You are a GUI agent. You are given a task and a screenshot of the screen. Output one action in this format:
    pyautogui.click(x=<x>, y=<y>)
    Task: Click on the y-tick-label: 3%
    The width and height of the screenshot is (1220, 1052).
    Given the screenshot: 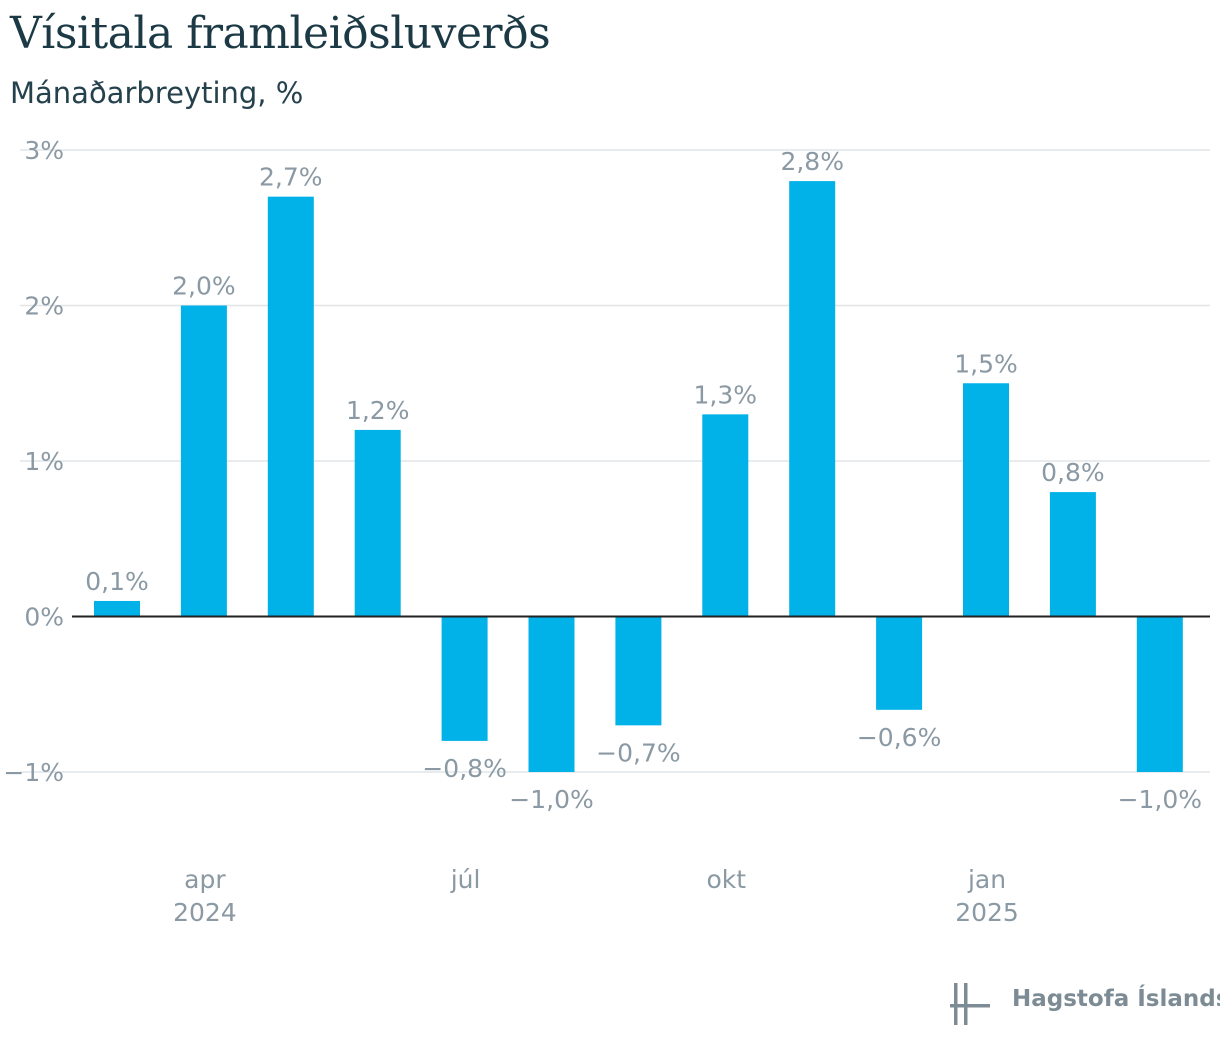 What is the action you would take?
    pyautogui.click(x=44, y=150)
    